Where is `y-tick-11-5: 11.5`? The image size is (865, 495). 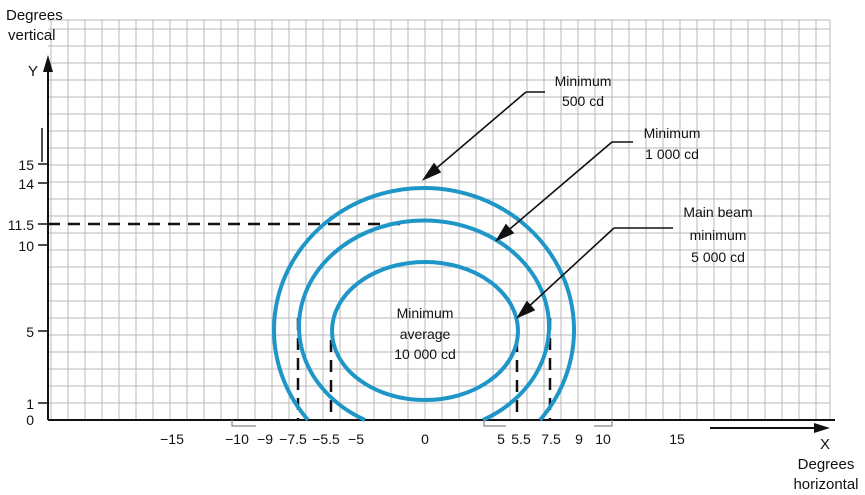 y-tick-11-5: 11.5 is located at coordinates (21, 225).